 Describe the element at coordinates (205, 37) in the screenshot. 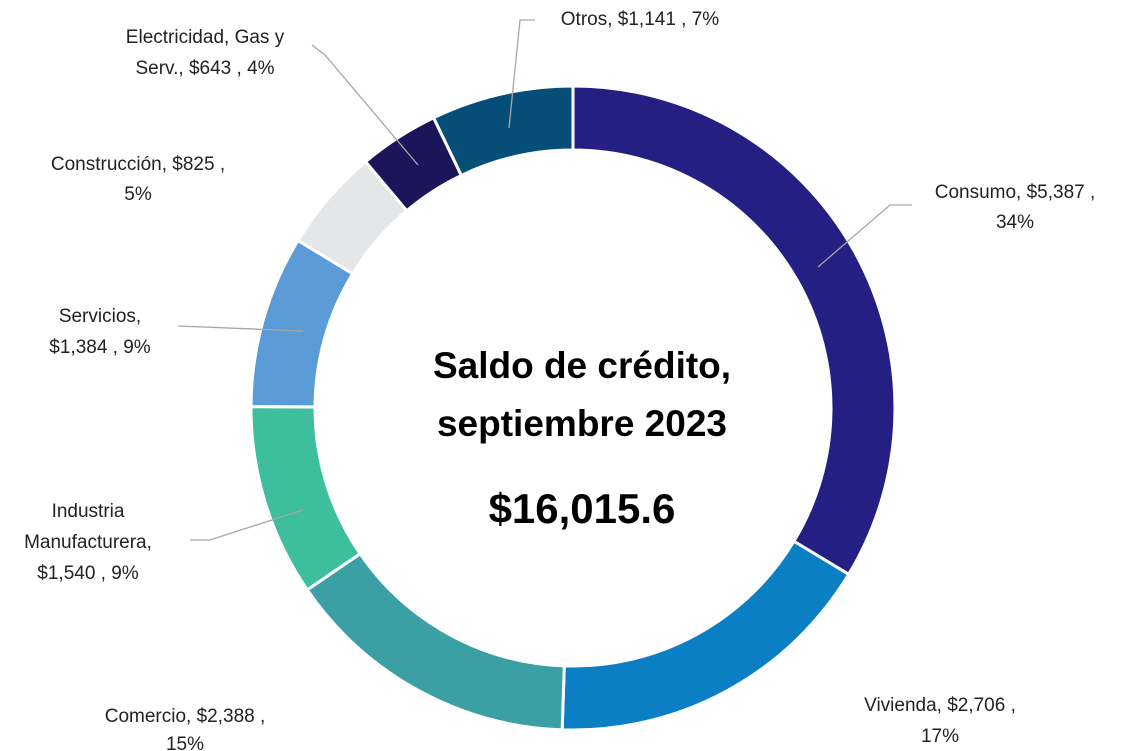

I see `data-label: Electricidad, Gas y` at that location.